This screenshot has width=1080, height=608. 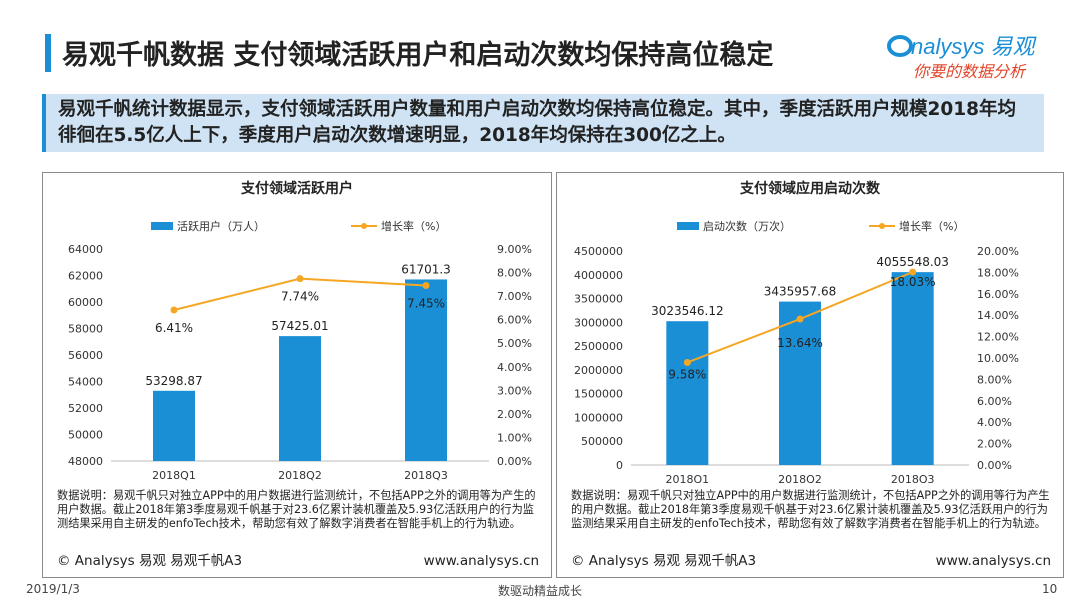 What do you see at coordinates (810, 188) in the screenshot?
I see `chart-title: 支付领域应用启动次数` at bounding box center [810, 188].